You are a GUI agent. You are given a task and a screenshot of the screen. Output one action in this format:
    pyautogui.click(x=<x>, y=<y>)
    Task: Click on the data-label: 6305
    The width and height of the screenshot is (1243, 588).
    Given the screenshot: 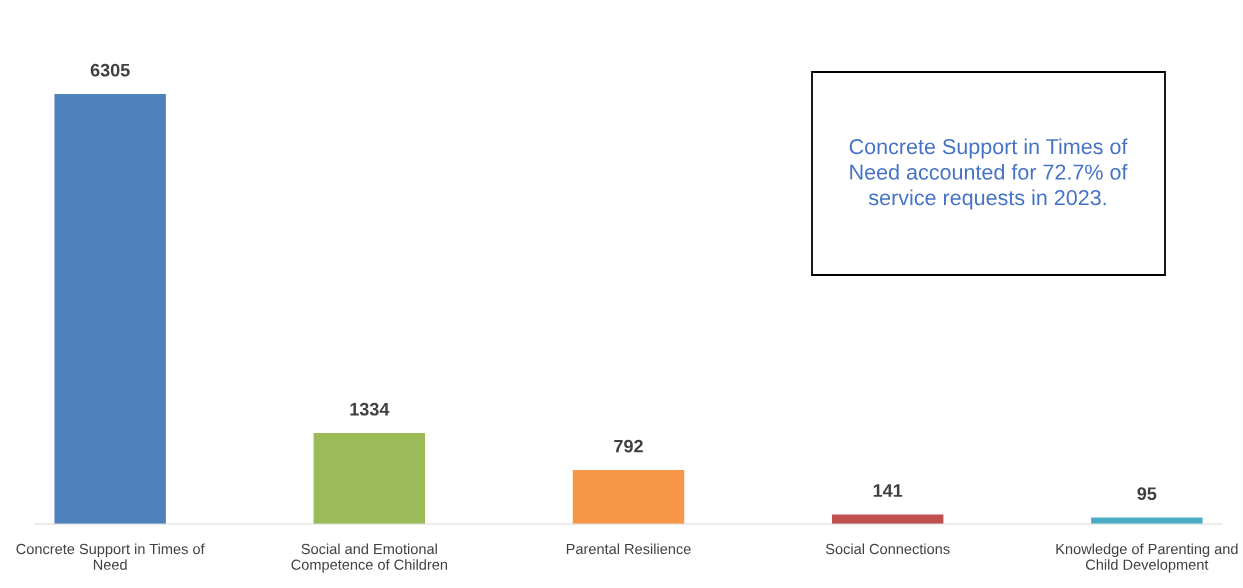 What is the action you would take?
    pyautogui.click(x=110, y=70)
    